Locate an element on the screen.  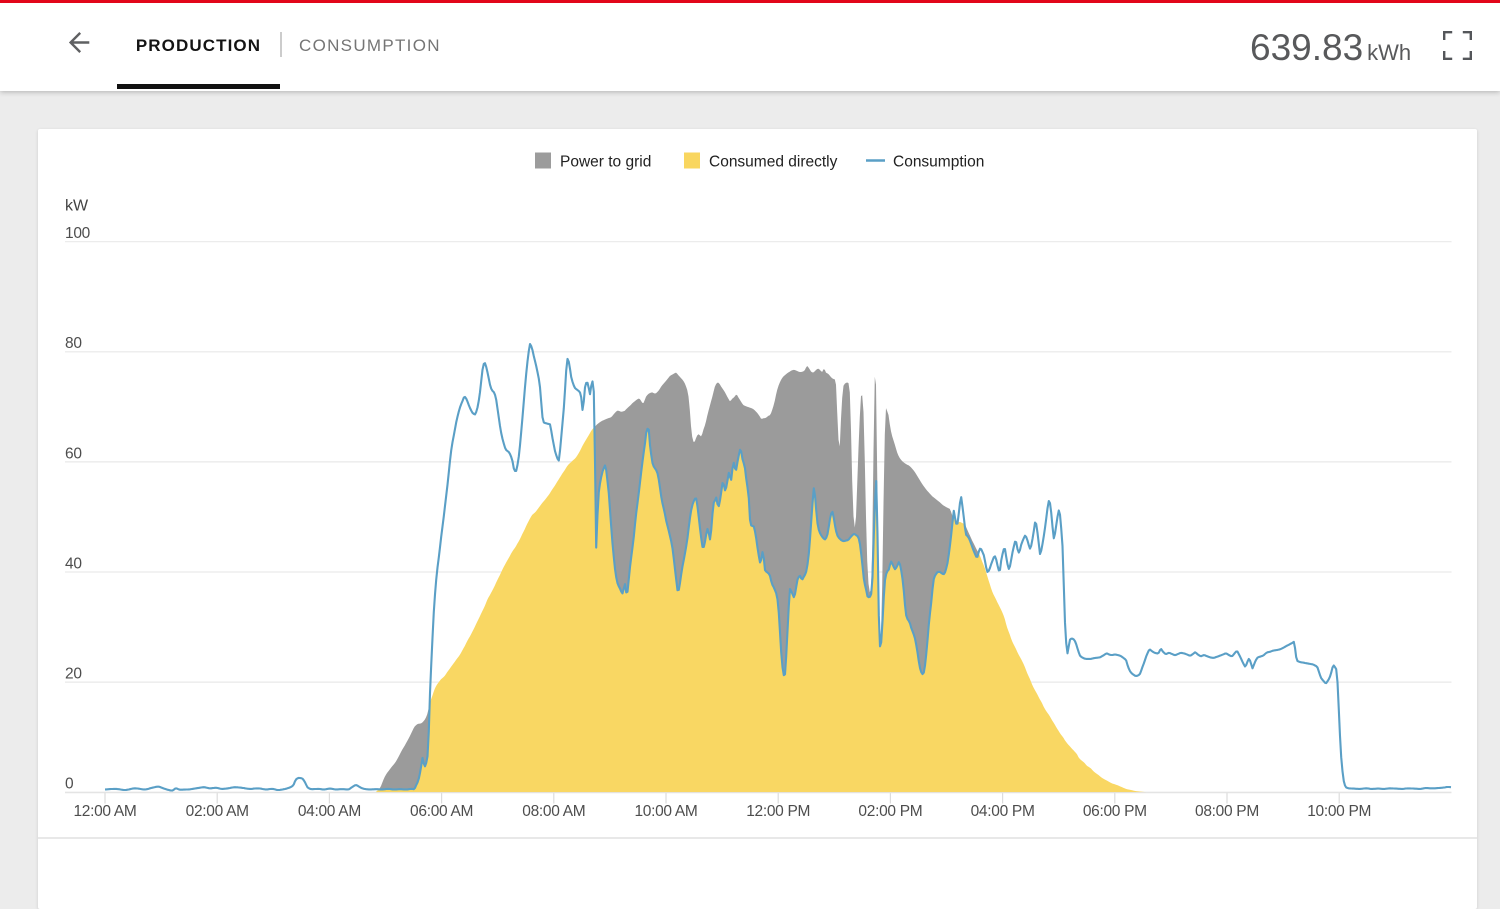
svg-text: 12:00 PM is located at coordinates (778, 811).